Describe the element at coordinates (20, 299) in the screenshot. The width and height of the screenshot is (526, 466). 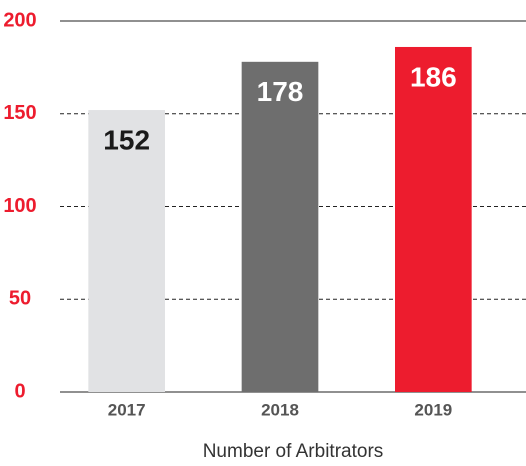
I see `y-tick-label: 50` at that location.